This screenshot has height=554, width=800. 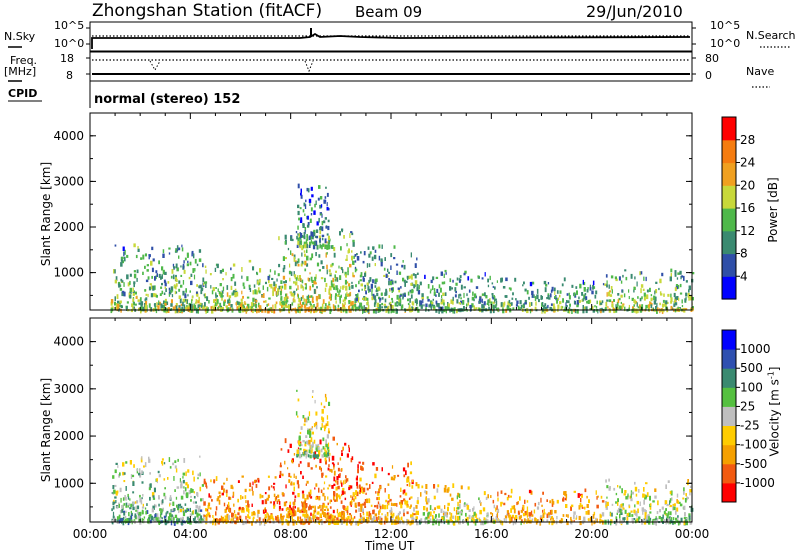 What do you see at coordinates (744, 276) in the screenshot?
I see `colorbar-tick-label: 4` at bounding box center [744, 276].